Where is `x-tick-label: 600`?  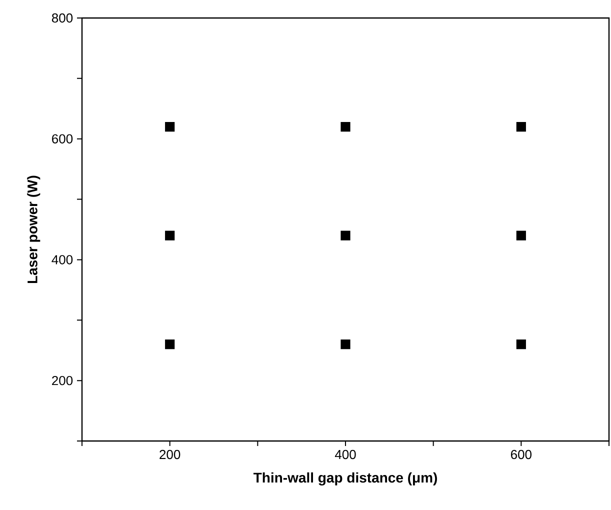
x-tick-label: 600 is located at coordinates (521, 455).